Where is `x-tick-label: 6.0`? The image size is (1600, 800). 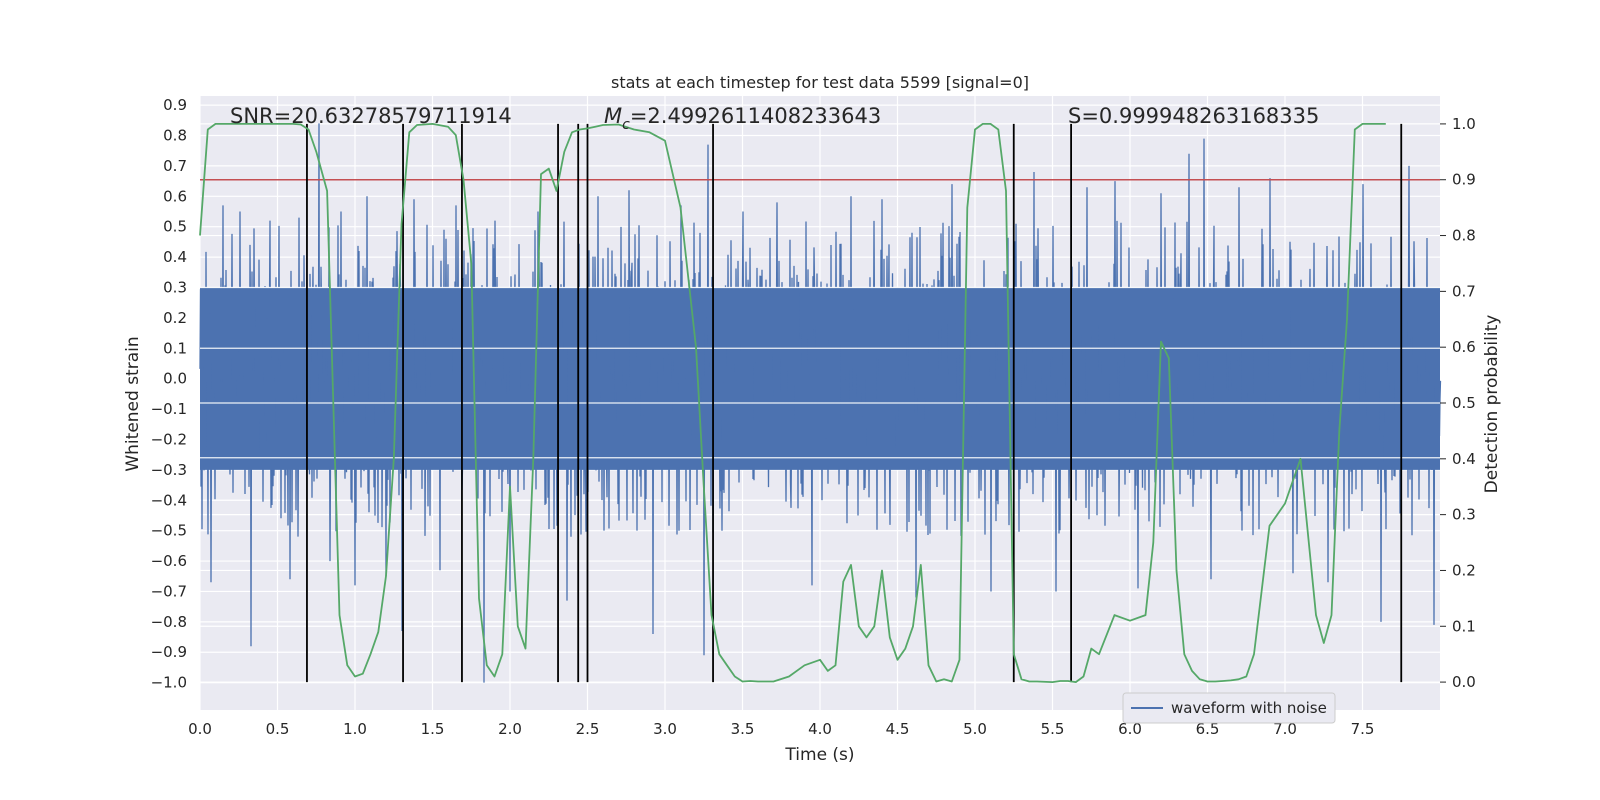
x-tick-label: 6.0 is located at coordinates (1130, 729).